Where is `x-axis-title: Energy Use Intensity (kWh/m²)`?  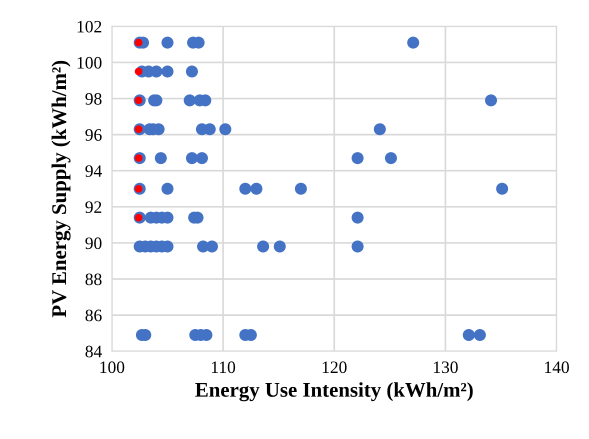
x-axis-title: Energy Use Intensity (kWh/m²) is located at coordinates (334, 392).